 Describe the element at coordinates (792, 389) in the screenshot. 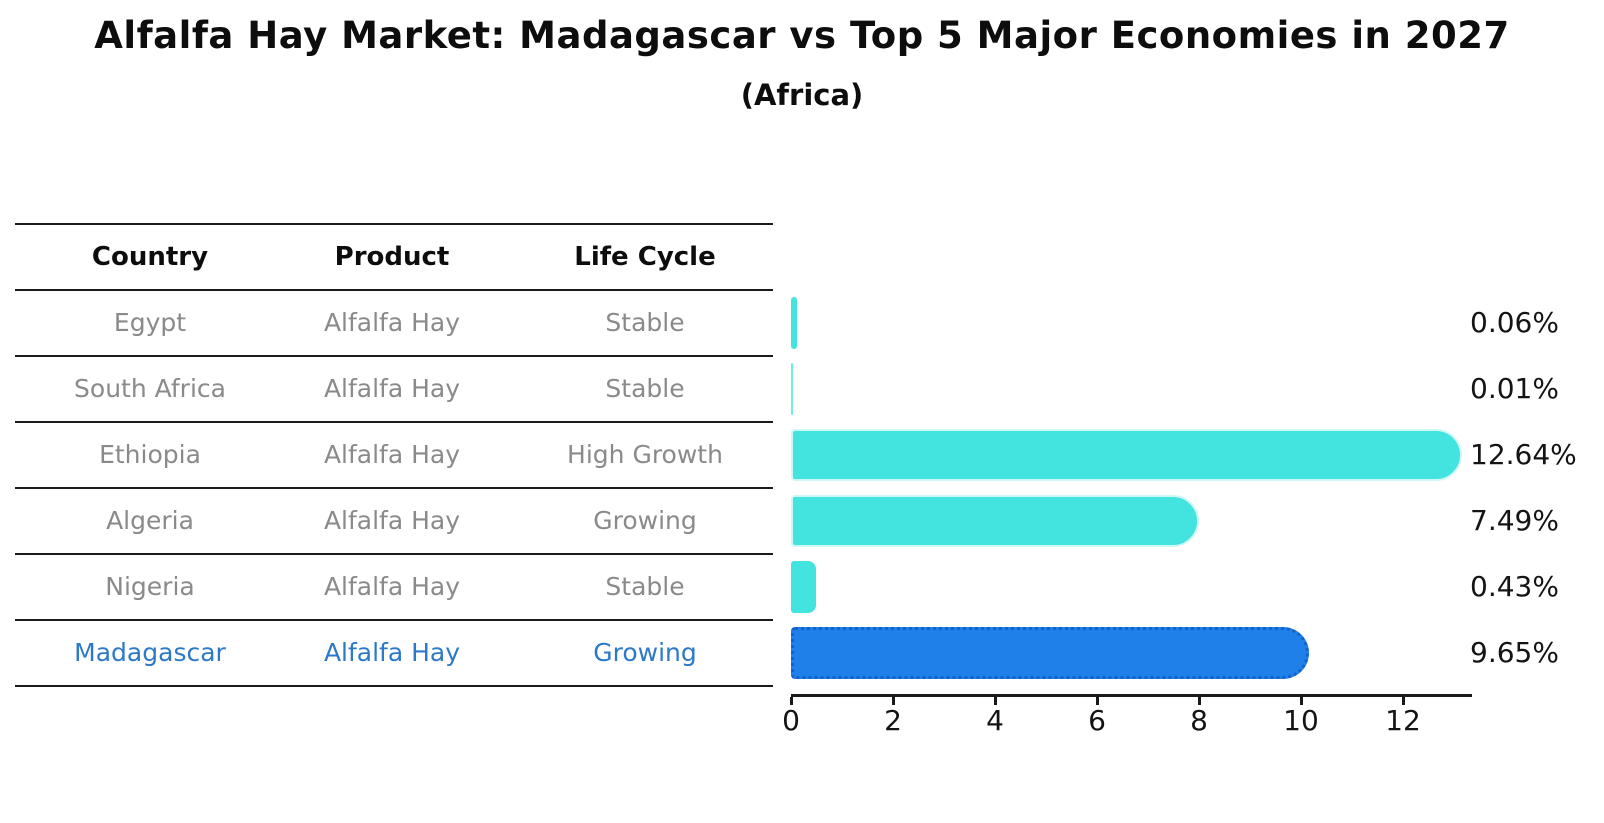

I see `bar-south-africa` at that location.